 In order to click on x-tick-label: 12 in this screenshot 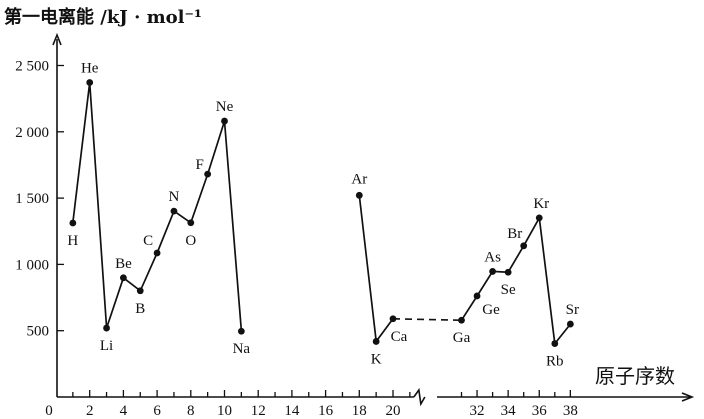, I will do `click(258, 411)`.